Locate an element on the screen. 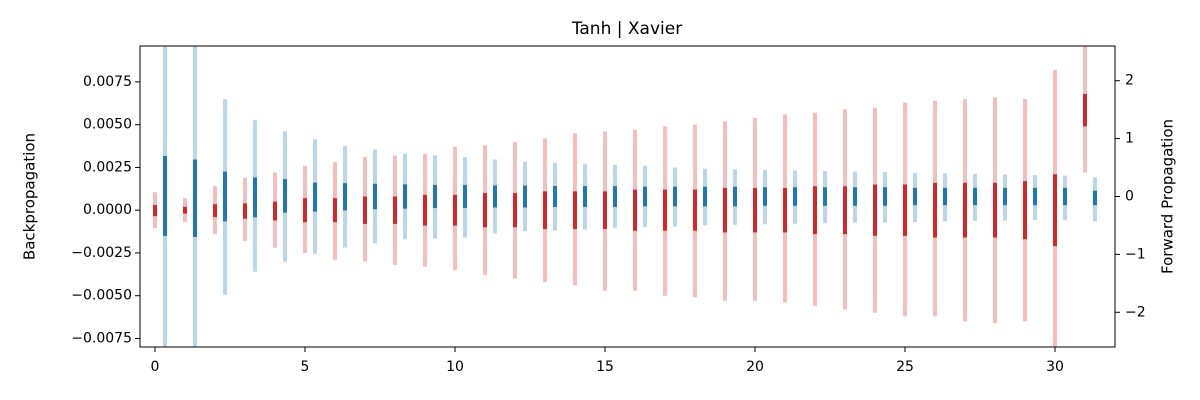 The height and width of the screenshot is (400, 1200). y-tick-label: 0.0025 is located at coordinates (107, 167).